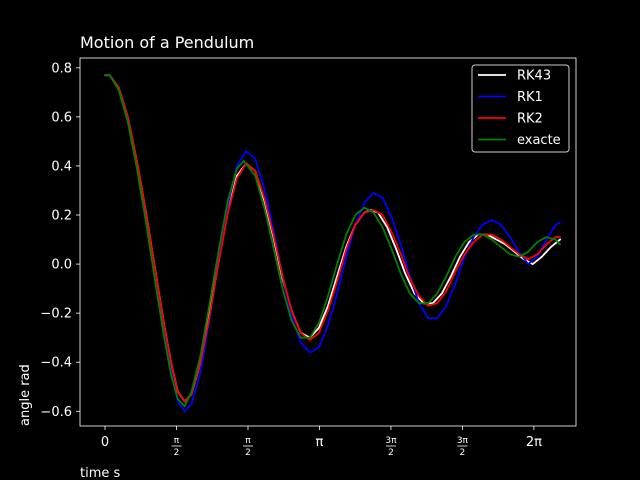  What do you see at coordinates (167, 42) in the screenshot?
I see `chart-title: Motion of a Pendulum` at bounding box center [167, 42].